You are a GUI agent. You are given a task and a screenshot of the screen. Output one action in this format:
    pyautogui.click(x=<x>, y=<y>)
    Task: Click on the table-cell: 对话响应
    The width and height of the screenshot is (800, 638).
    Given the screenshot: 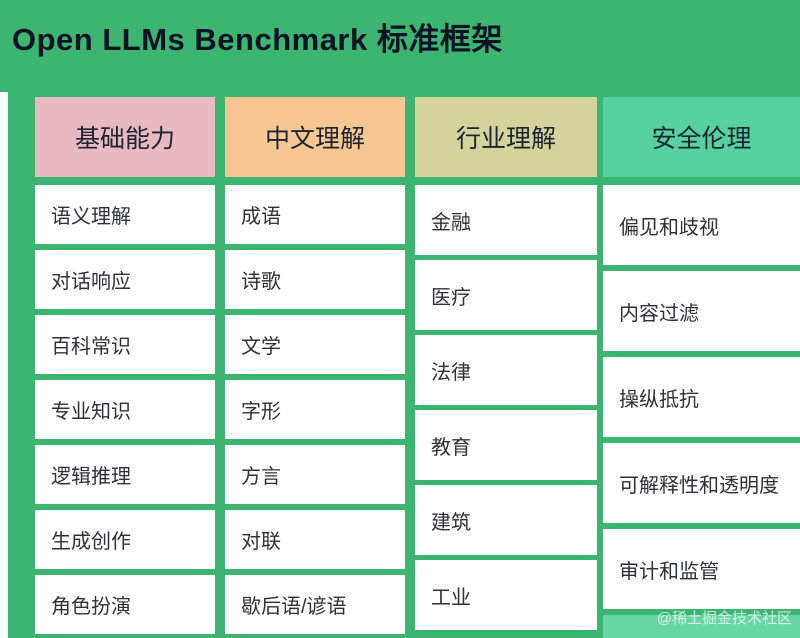 What is the action you would take?
    pyautogui.click(x=125, y=279)
    